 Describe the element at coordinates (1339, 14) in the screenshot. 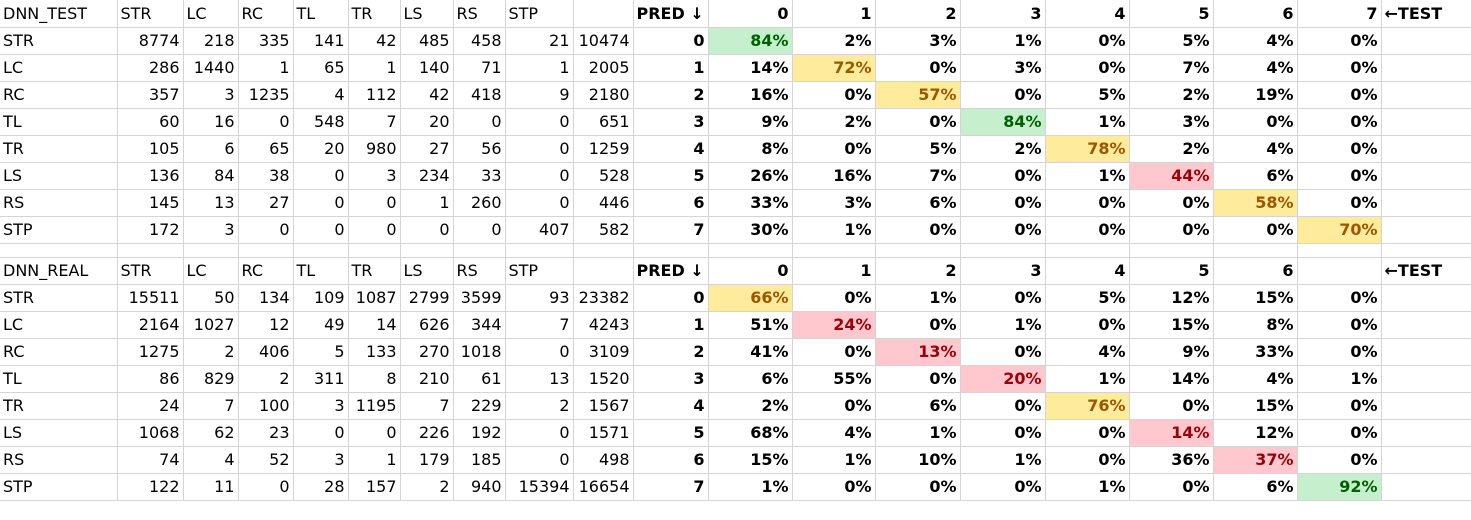

I see `test-class-header-cell: 7` at that location.